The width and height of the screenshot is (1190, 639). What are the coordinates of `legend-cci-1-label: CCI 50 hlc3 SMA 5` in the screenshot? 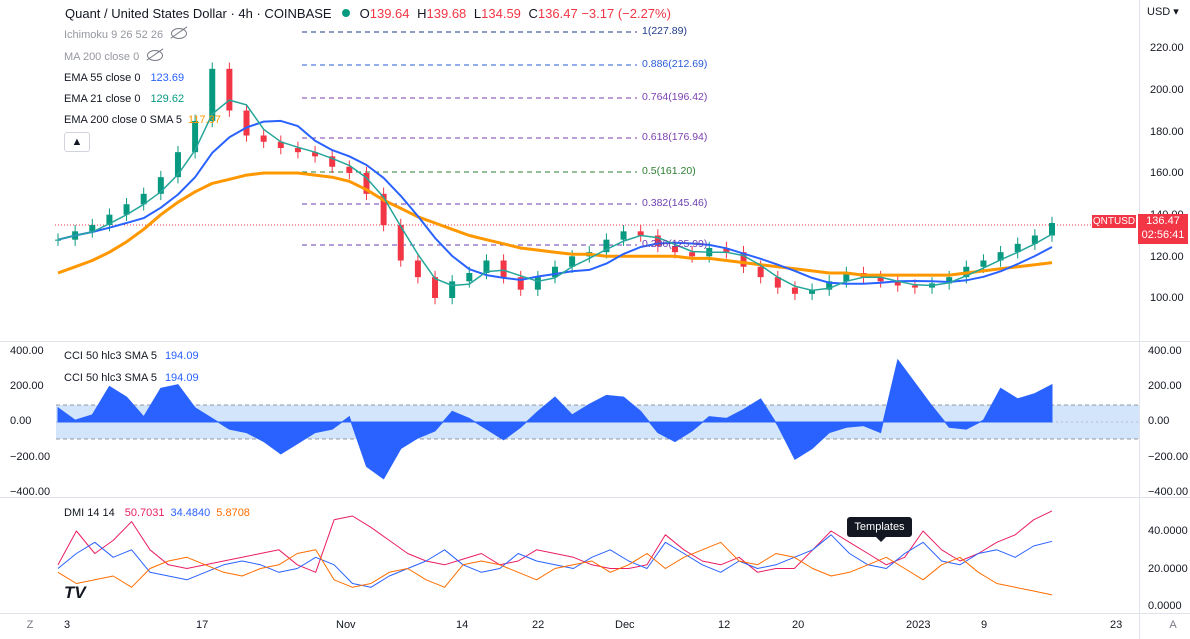 It's located at (110, 356).